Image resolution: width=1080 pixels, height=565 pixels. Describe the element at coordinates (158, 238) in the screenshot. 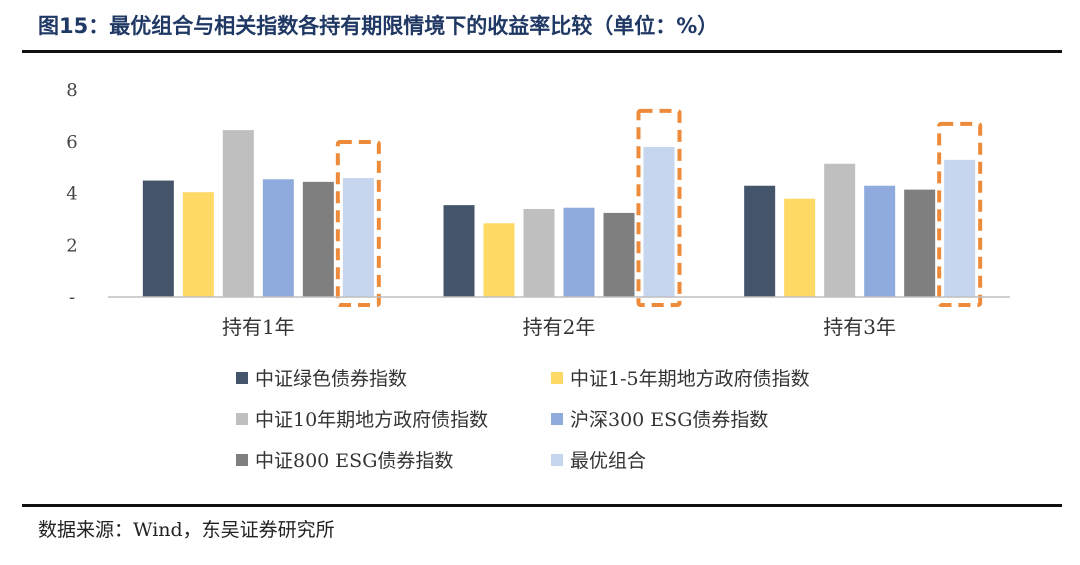

I see `bar-中证绿色债券指数-1` at that location.